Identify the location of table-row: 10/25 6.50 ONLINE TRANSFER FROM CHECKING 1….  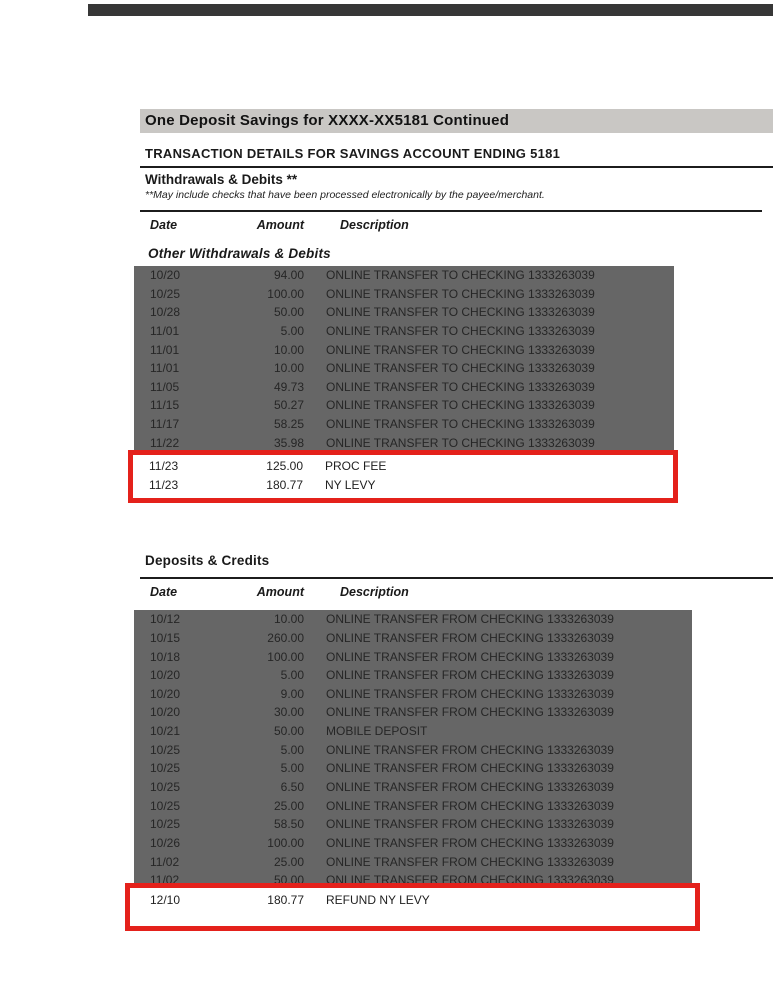
(413, 787).